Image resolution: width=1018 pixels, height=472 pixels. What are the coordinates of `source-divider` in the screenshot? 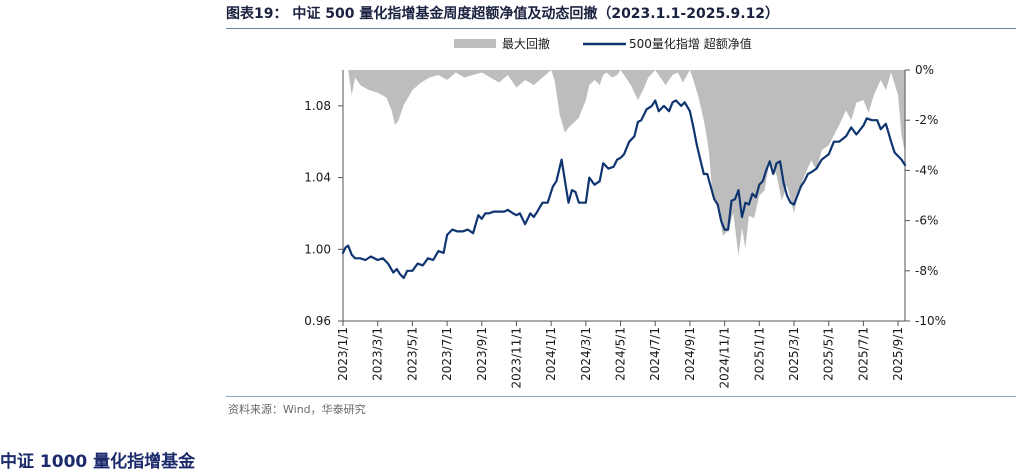 It's located at (621, 396).